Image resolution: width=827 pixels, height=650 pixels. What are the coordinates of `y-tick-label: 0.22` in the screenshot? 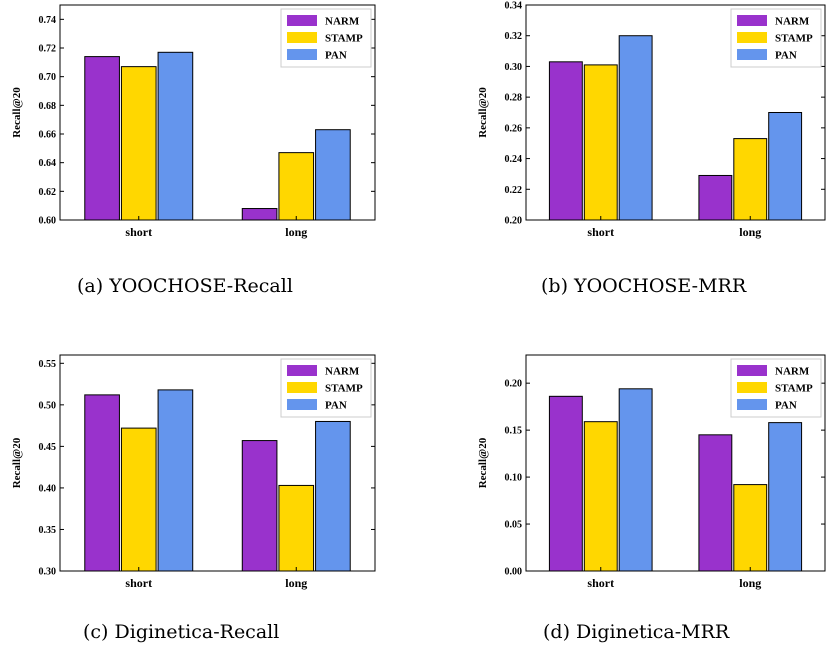 It's located at (514, 190).